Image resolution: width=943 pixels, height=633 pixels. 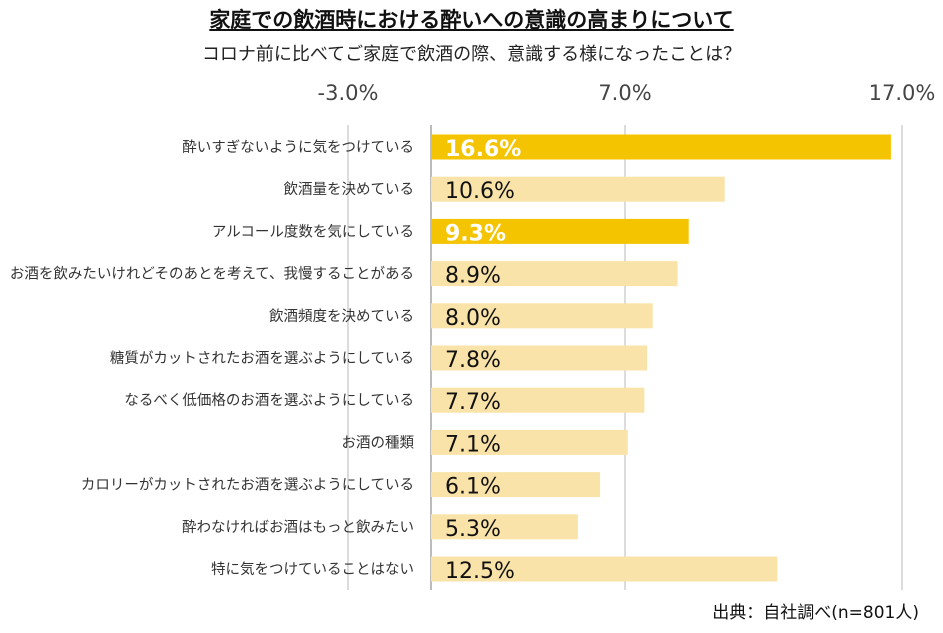 What do you see at coordinates (480, 571) in the screenshot?
I see `value-label: 12.5%` at bounding box center [480, 571].